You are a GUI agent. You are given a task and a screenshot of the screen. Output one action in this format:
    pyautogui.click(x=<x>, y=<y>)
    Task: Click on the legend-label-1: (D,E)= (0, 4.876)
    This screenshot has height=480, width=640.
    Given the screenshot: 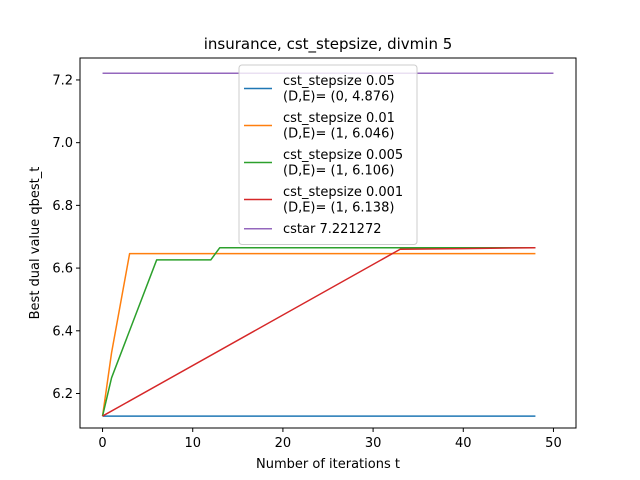 What is the action you would take?
    pyautogui.click(x=338, y=97)
    